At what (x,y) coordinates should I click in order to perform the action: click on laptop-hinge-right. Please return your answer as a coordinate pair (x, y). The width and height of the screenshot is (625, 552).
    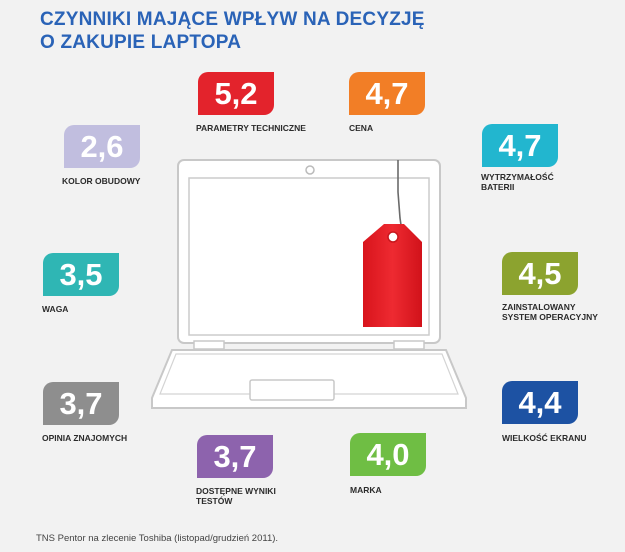
    Looking at the image, I should click on (409, 345).